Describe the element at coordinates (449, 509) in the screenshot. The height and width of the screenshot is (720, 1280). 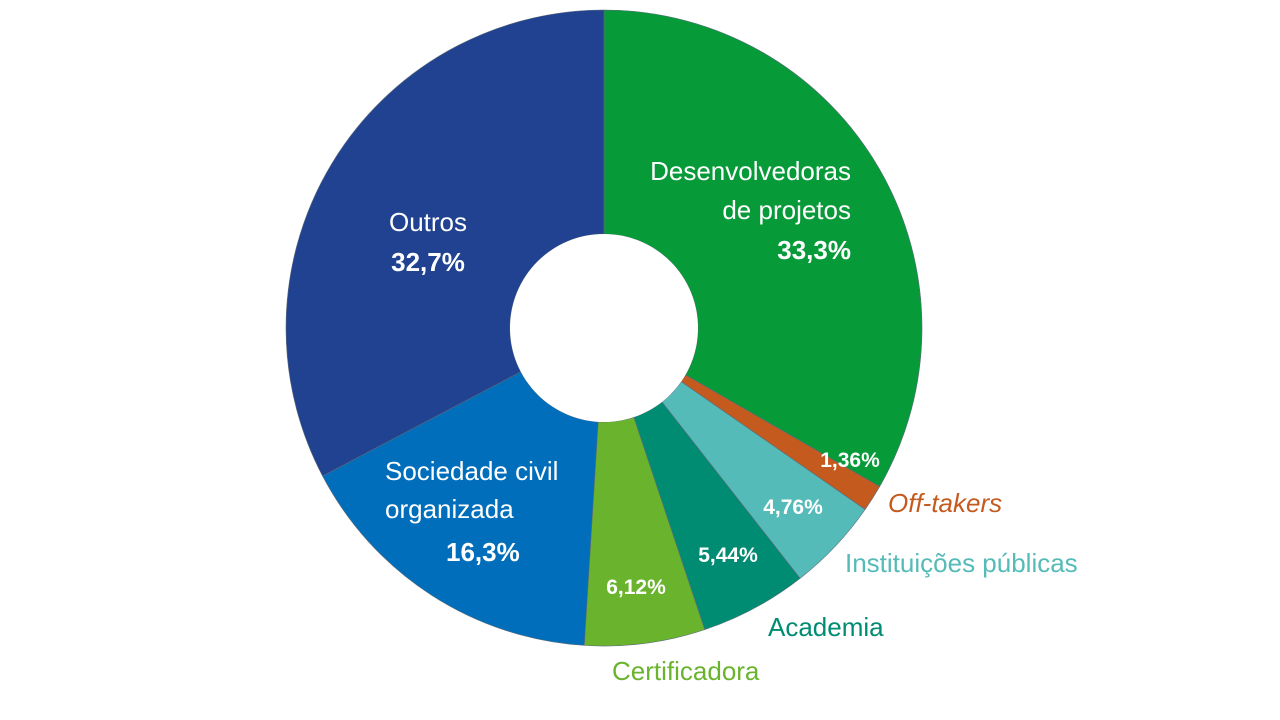
I see `slice-label-sociedade-line2: organizada` at that location.